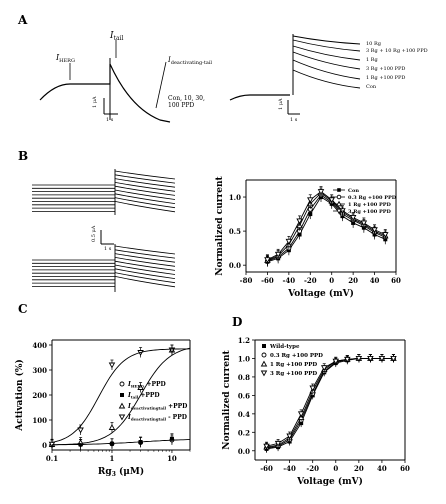  I want to click on scale-label-x-b: 1 s, so click(108, 249).